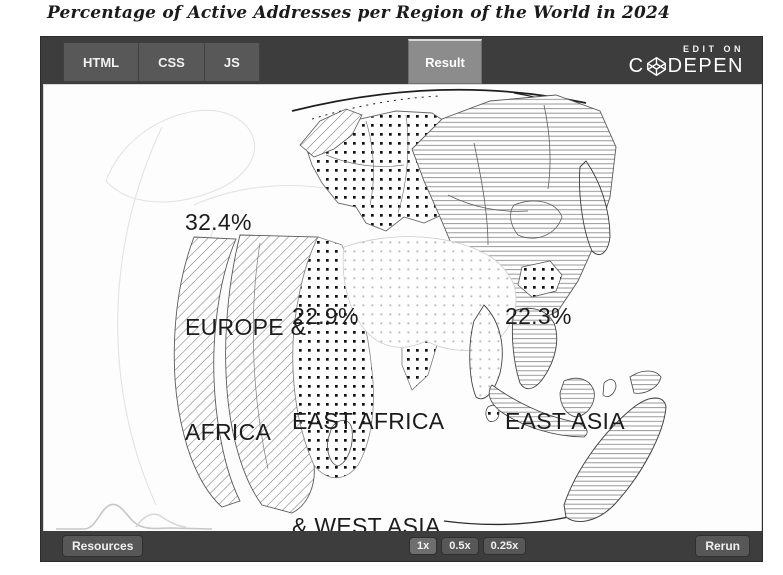 The image size is (783, 575). I want to click on embed-header: HTML CSS JS Result EDIT ON C DEPEN, so click(401, 60).